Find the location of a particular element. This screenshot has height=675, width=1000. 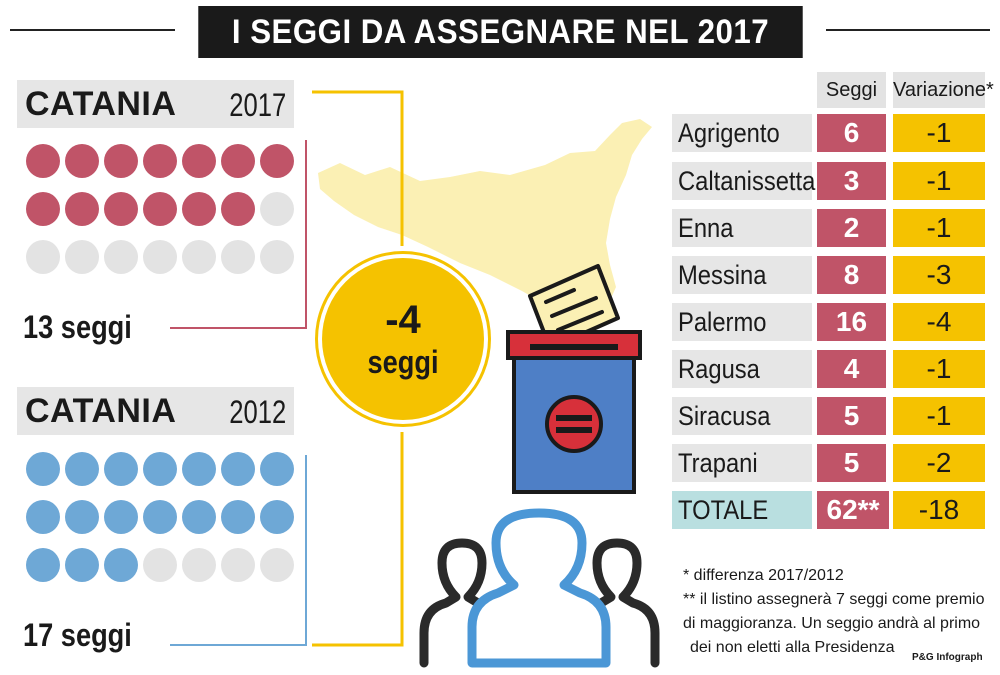

title-rule-left is located at coordinates (92, 30).